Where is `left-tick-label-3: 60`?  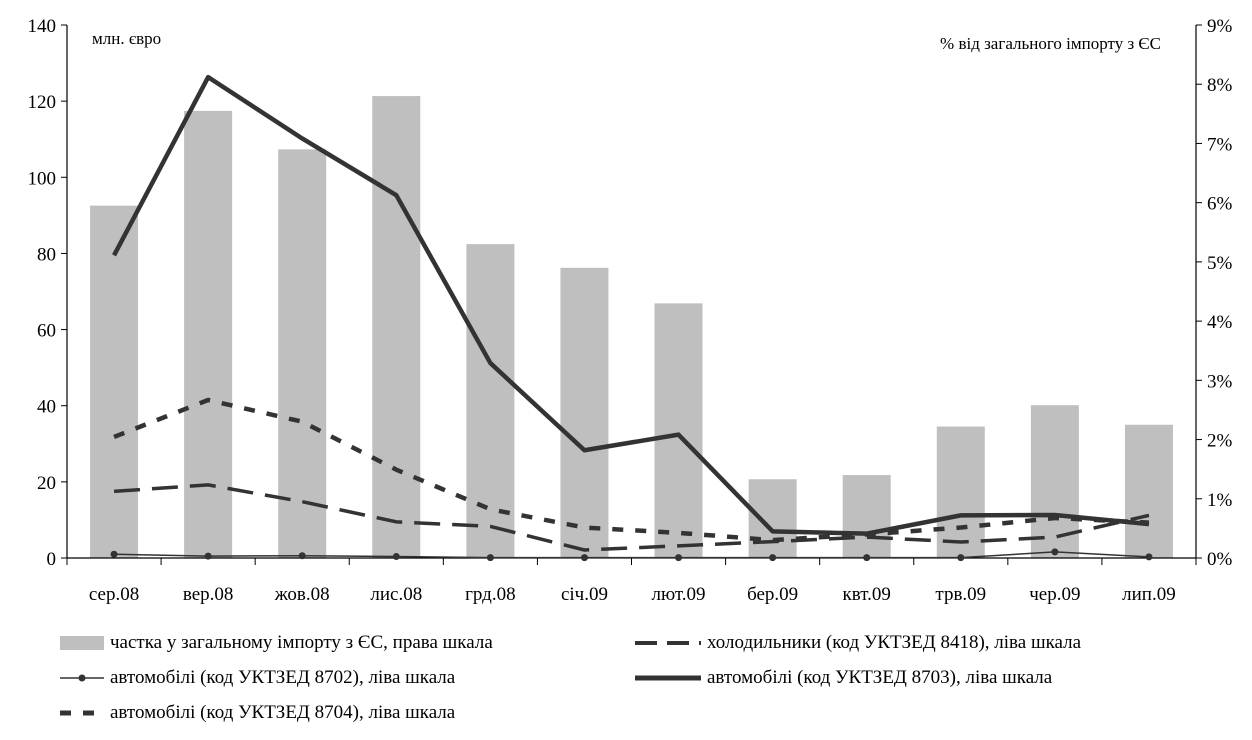
left-tick-label-3: 60 is located at coordinates (46, 331).